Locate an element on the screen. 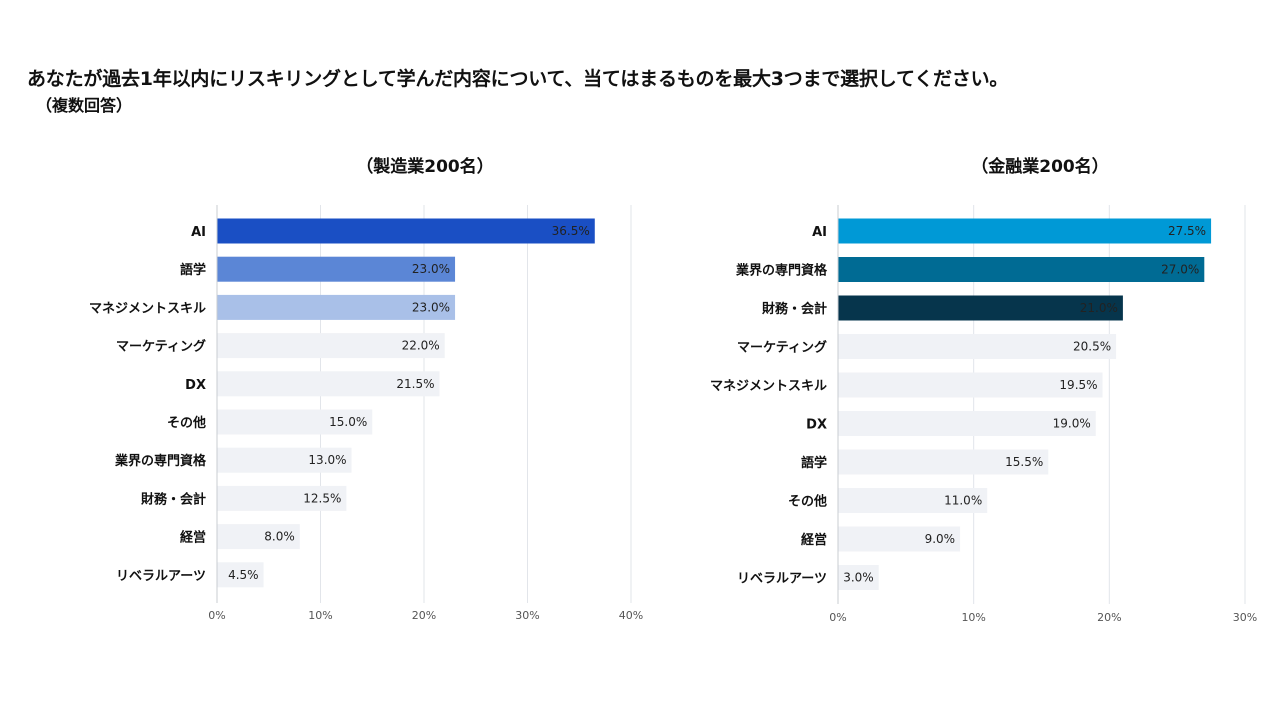 This screenshot has width=1280, height=718. category-label: 業界の専門資格 is located at coordinates (160, 461).